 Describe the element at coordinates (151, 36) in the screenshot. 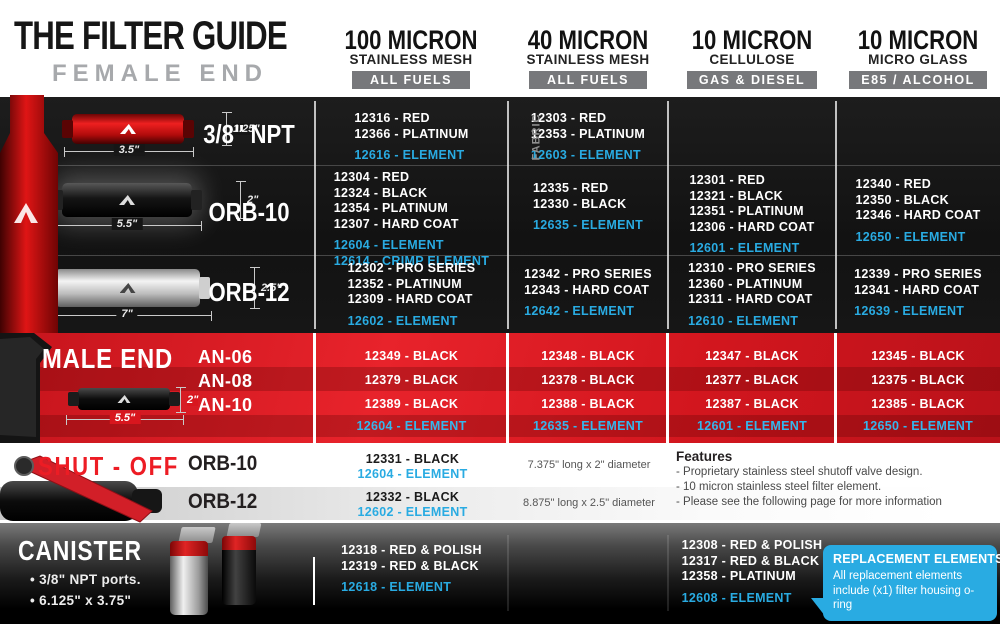

I see `page-title: THE FILTER GUIDE` at that location.